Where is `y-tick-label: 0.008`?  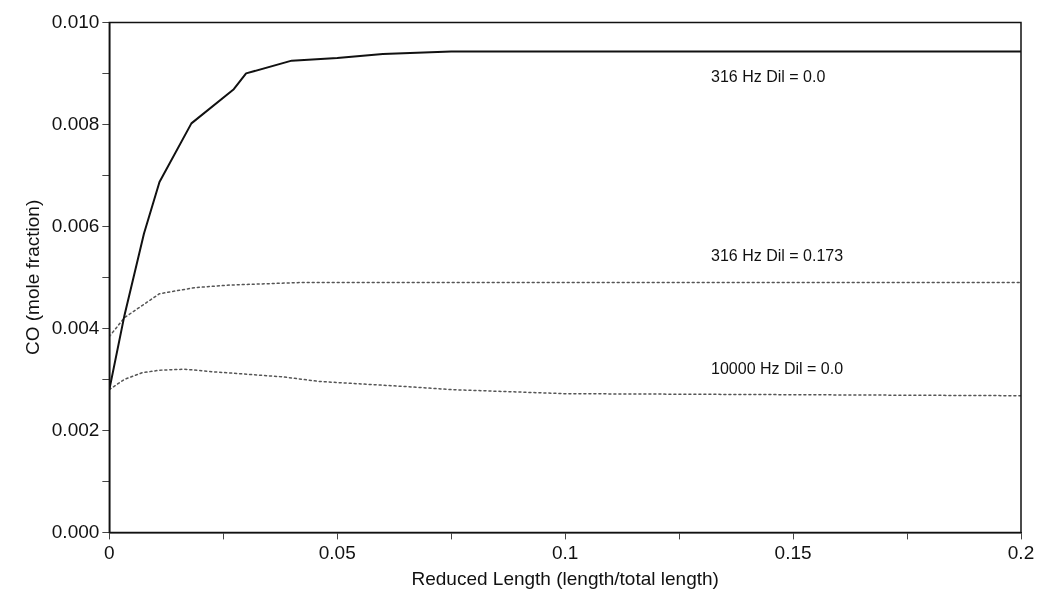
y-tick-label: 0.008 is located at coordinates (75, 123).